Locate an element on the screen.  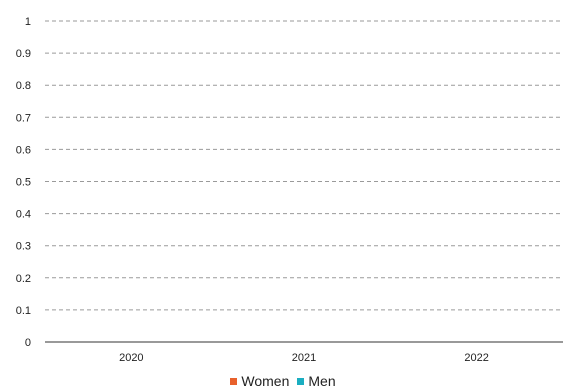
legend-item-men: Men is located at coordinates (316, 381).